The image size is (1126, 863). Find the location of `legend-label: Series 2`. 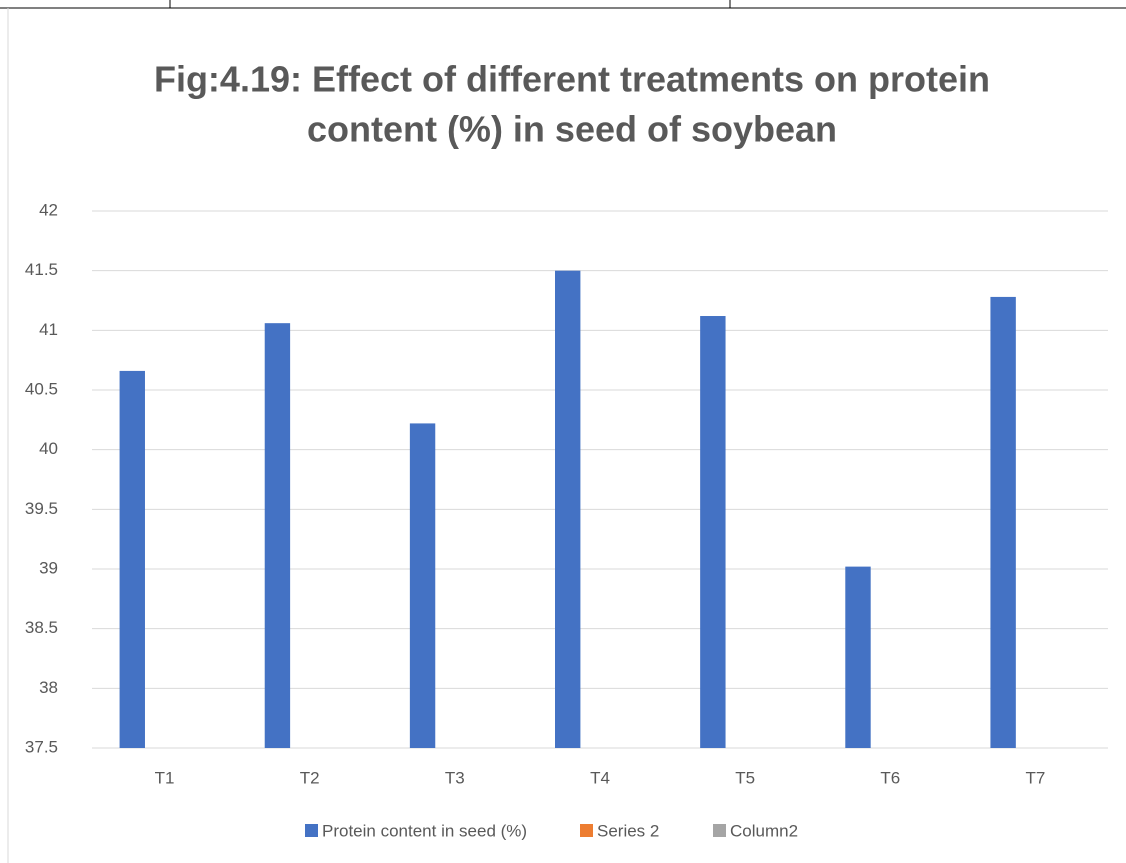

legend-label: Series 2 is located at coordinates (628, 830).